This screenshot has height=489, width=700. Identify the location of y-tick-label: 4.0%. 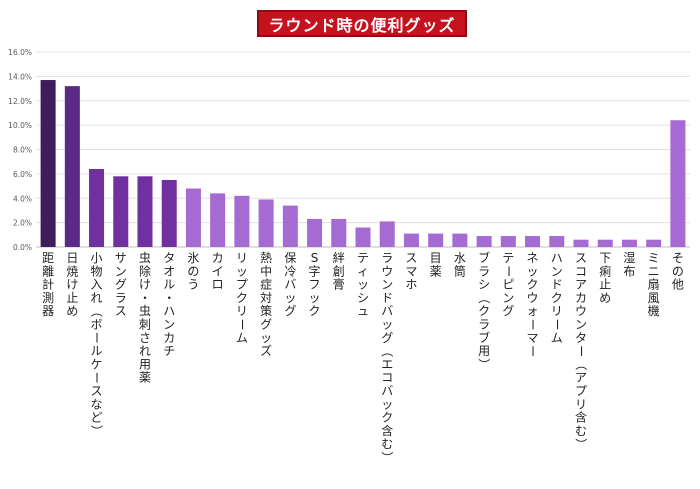
(22, 198).